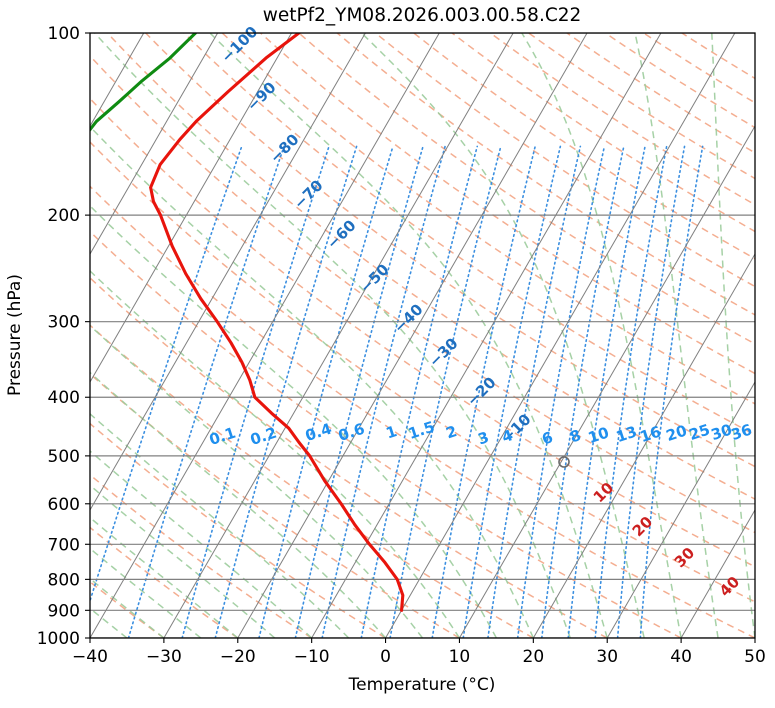  Describe the element at coordinates (422, 15) in the screenshot. I see `page-title: wetPf2_YM08.2026.003.00.58.C22` at that location.